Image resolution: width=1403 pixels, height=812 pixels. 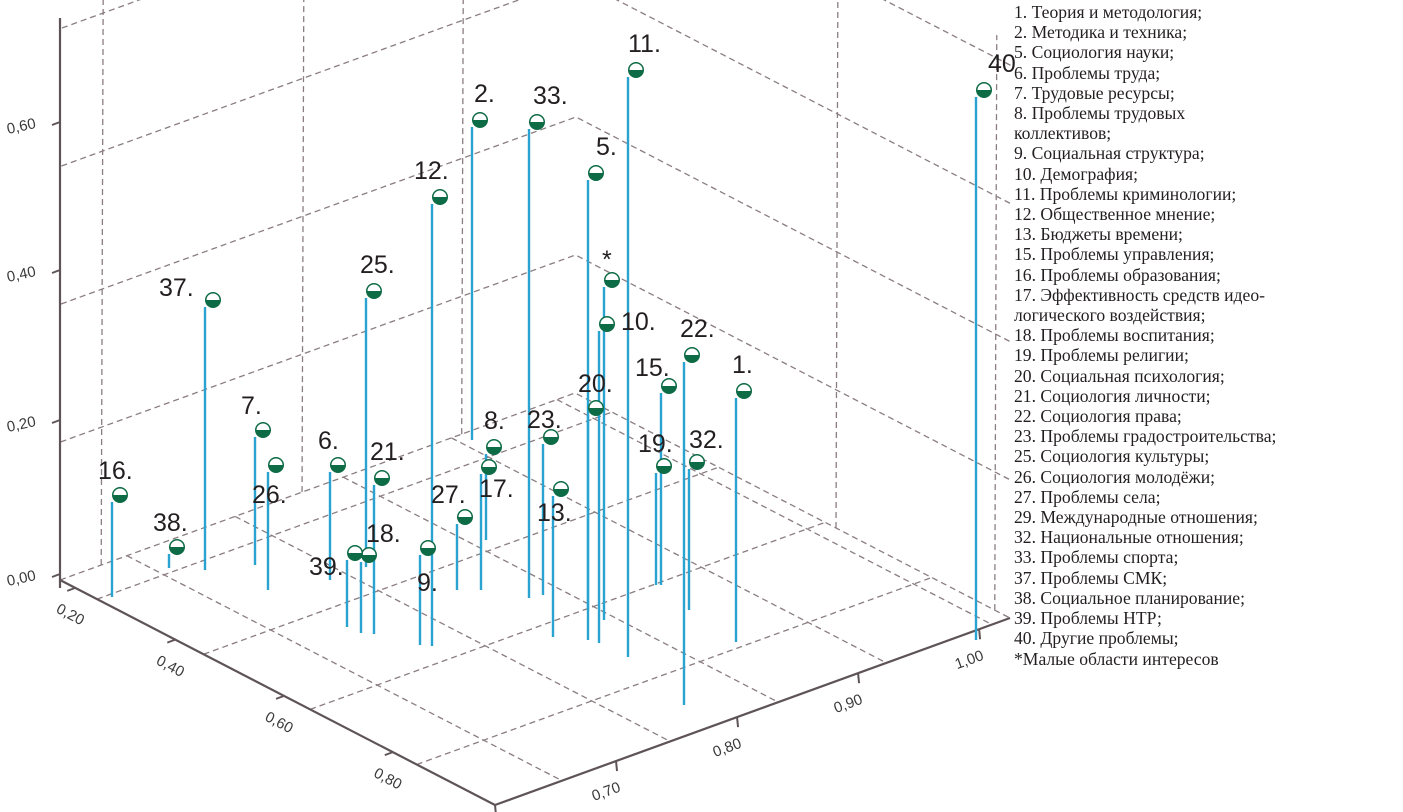 What do you see at coordinates (1094, 92) in the screenshot?
I see `legend-item: 7. Трудовые ресурсы;` at bounding box center [1094, 92].